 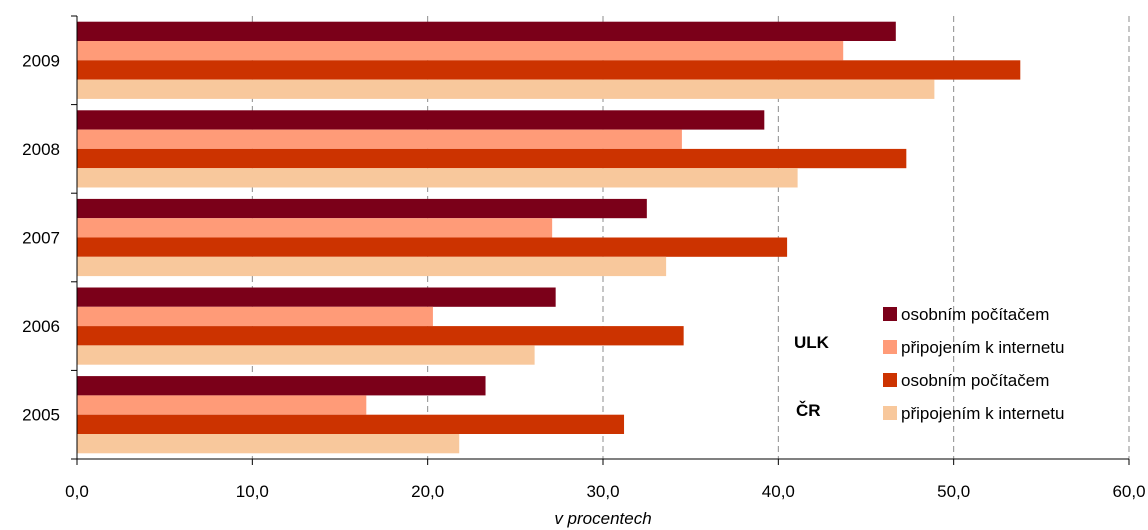 What do you see at coordinates (427, 491) in the screenshot?
I see `x-tick-label: 20,0` at bounding box center [427, 491].